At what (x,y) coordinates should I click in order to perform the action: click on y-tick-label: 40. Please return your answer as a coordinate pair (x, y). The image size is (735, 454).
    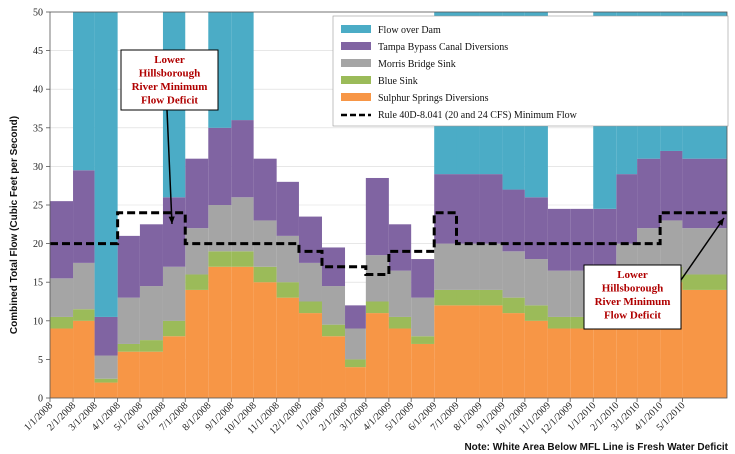
    Looking at the image, I should click on (38, 90).